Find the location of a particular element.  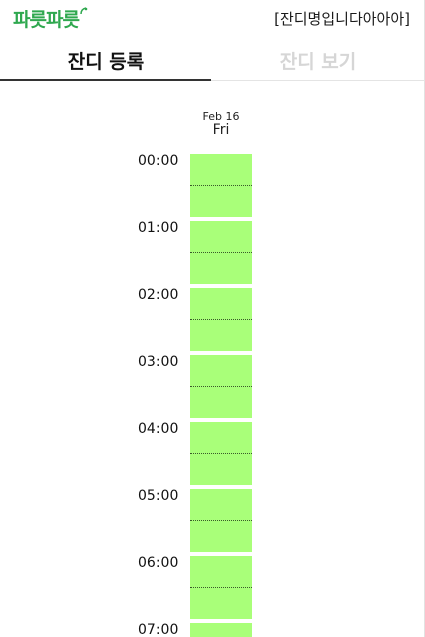

hour-row: 03:00 is located at coordinates (212, 388).